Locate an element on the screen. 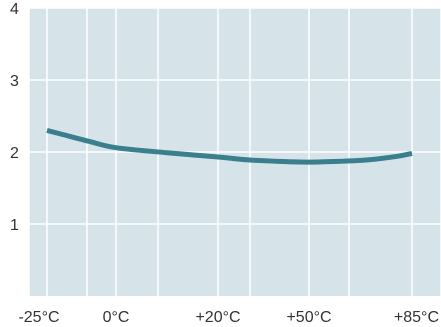 This screenshot has width=441, height=327. x-tick-label: +85°C is located at coordinates (416, 317).